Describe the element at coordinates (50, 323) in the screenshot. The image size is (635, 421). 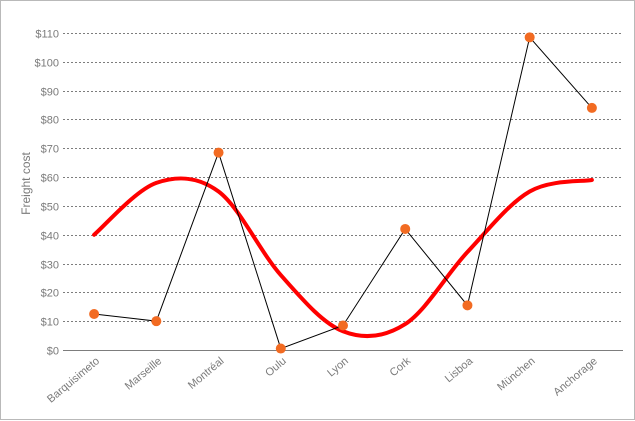
I see `y-tick-label: $10` at that location.